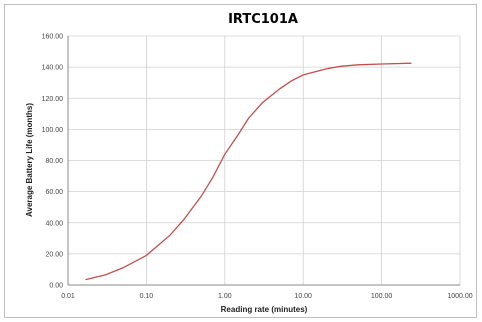 This screenshot has height=322, width=482. Describe the element at coordinates (263, 19) in the screenshot. I see `chart-title: IRTC101A` at that location.